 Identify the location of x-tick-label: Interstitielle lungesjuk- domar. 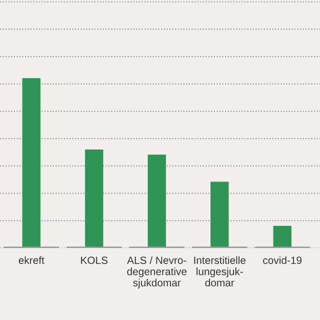
(220, 271).